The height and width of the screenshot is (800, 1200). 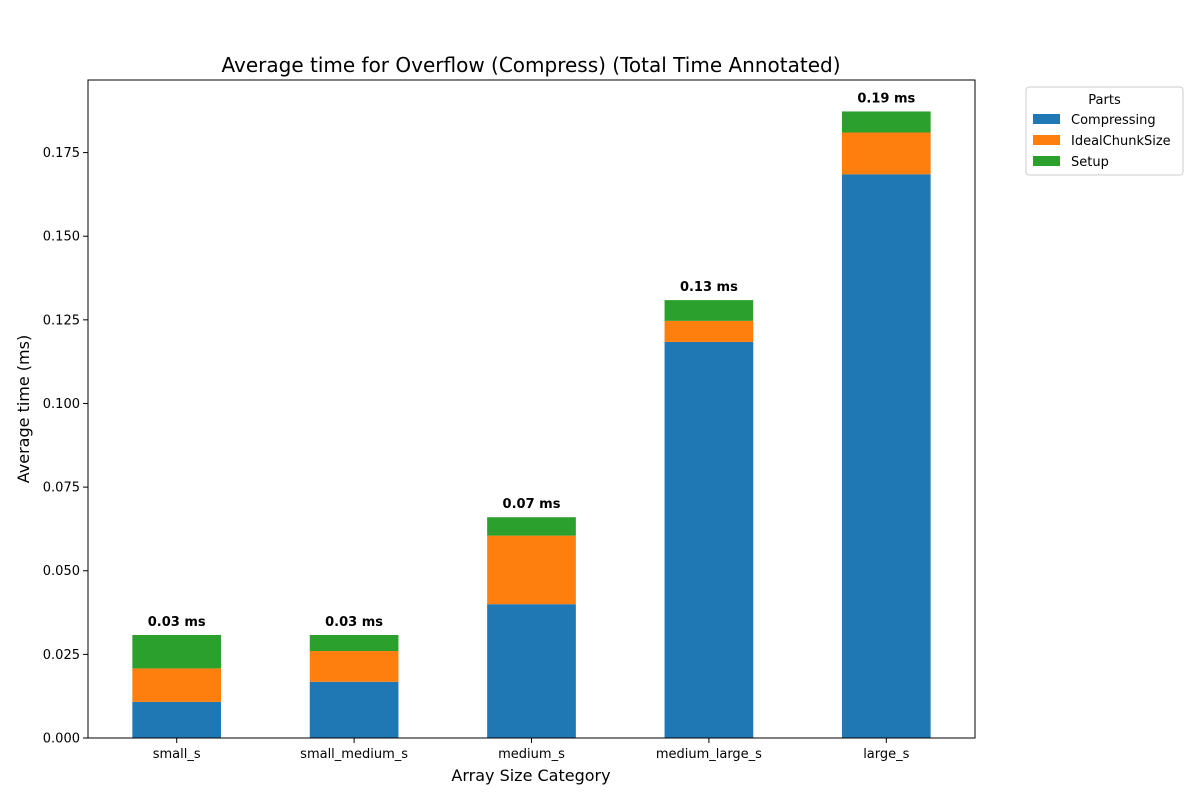 I want to click on legend-label-setup: Setup, so click(x=1090, y=162).